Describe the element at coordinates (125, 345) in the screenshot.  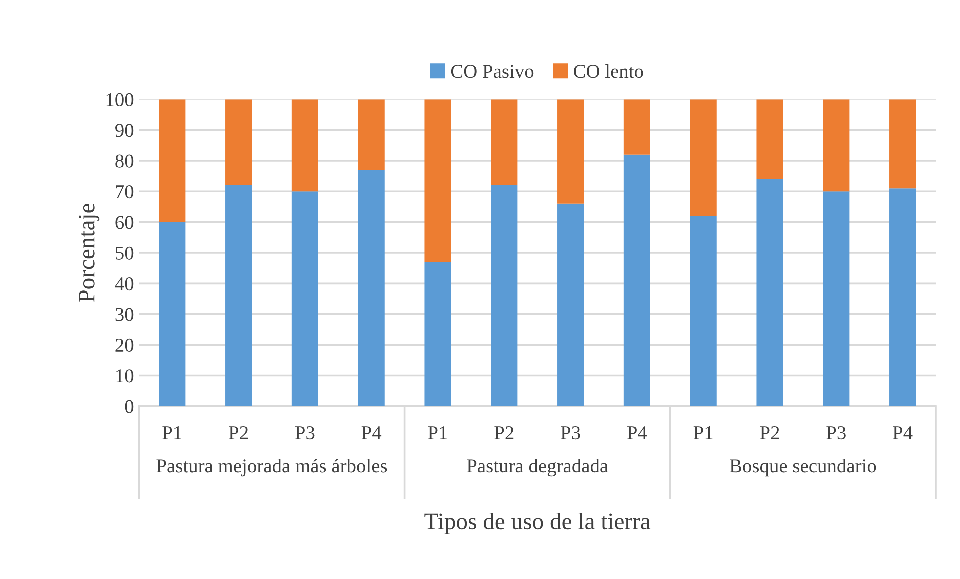
I see `y-tick-label: 20` at that location.